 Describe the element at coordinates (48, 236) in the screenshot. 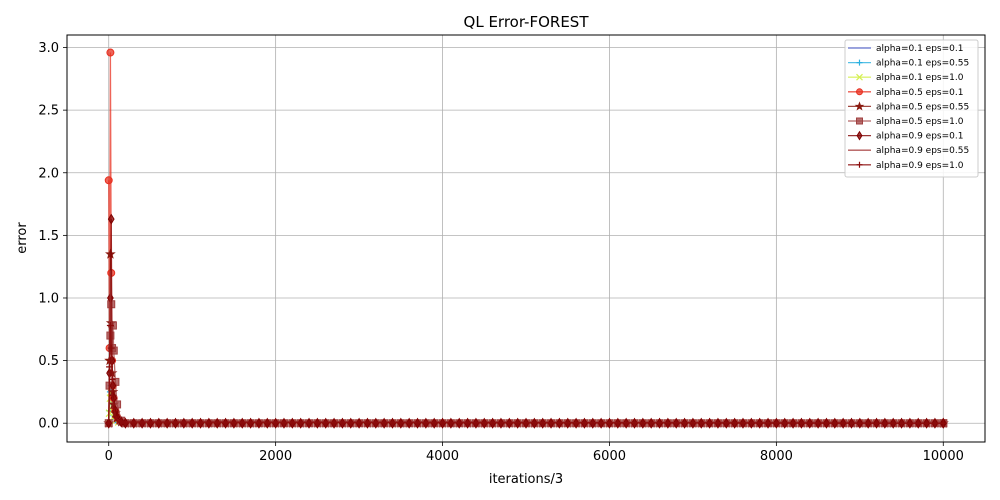

I see `y-tick-label: 1.5` at that location.